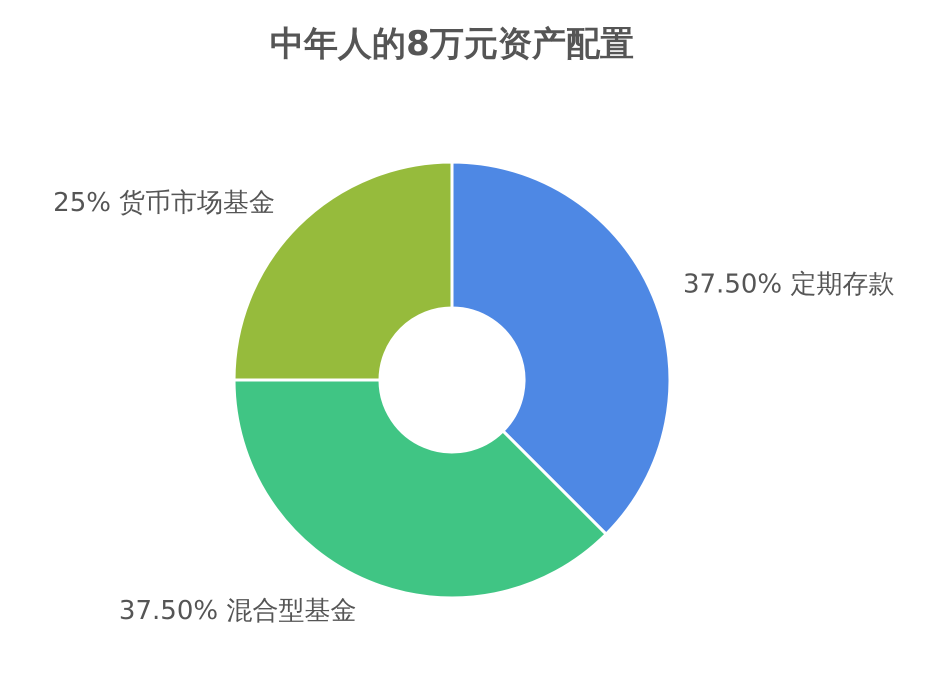 The image size is (949, 679). Describe the element at coordinates (452, 44) in the screenshot. I see `chart-title: 中年人的8万元资产配置` at that location.